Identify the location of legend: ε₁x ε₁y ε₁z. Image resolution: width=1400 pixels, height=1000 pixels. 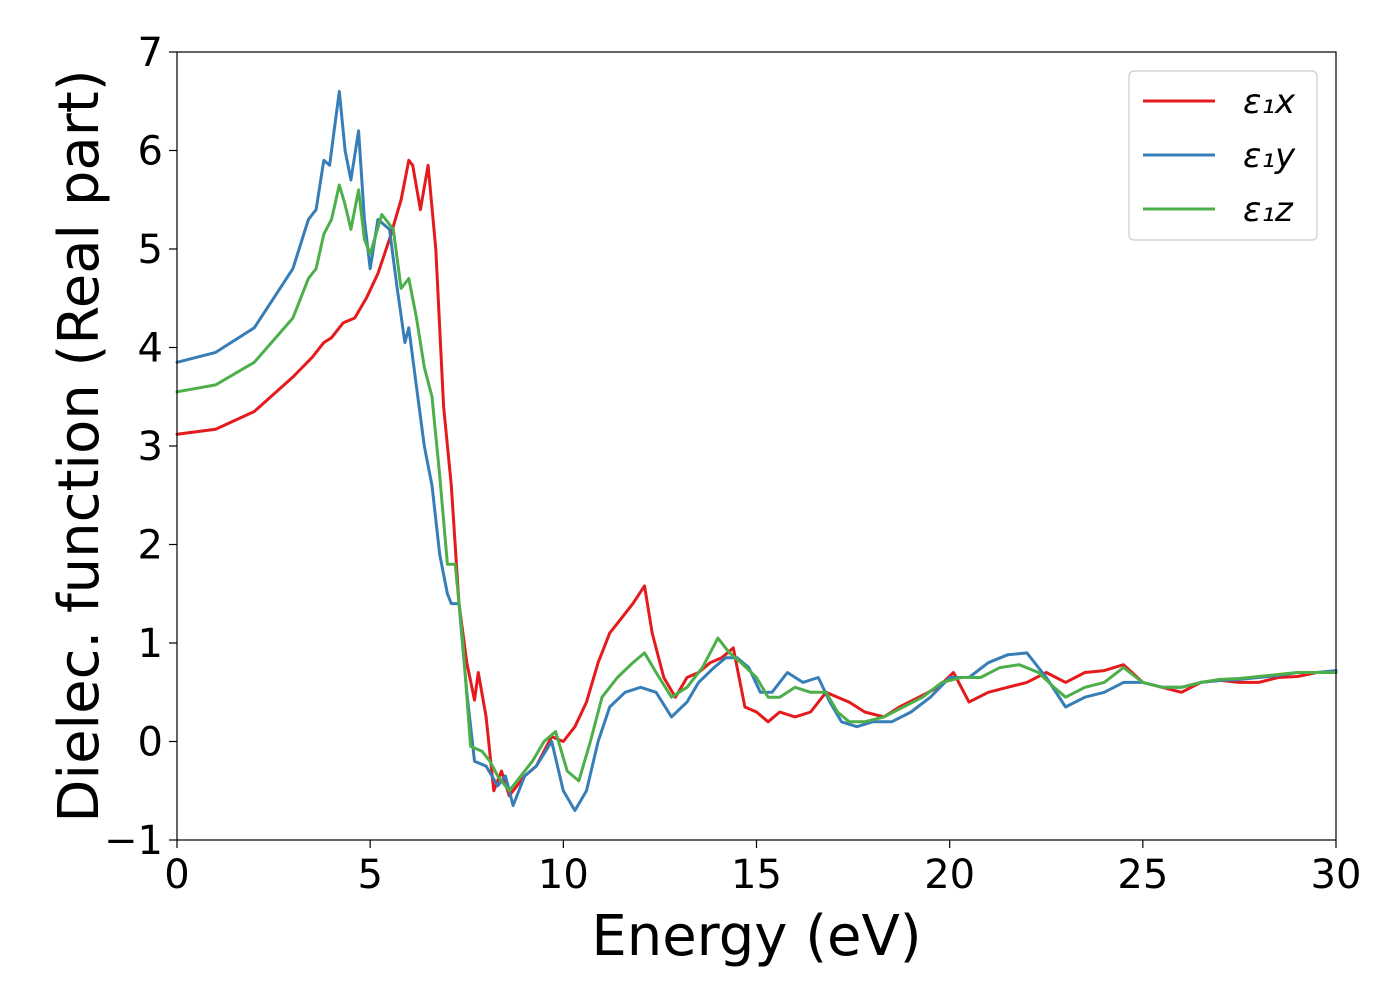
(1223, 155).